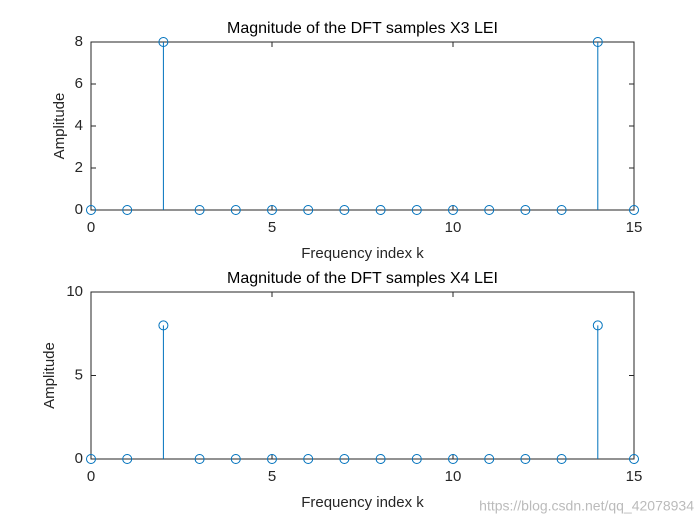  I want to click on y-tick-label: 5, so click(79, 374).